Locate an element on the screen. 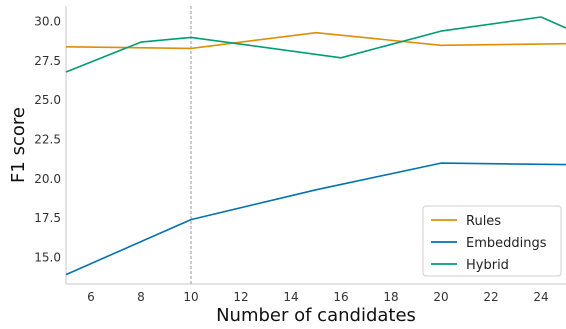 The width and height of the screenshot is (566, 329). y-tick-label-30-0: 30.0 is located at coordinates (47, 22).